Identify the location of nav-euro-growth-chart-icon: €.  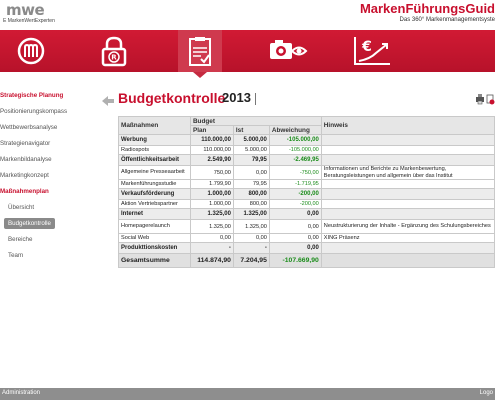
(372, 51).